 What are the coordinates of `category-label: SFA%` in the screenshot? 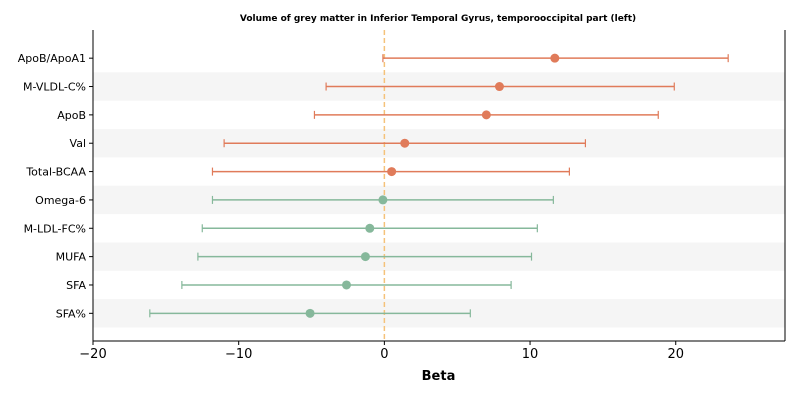 It's located at (71, 313).